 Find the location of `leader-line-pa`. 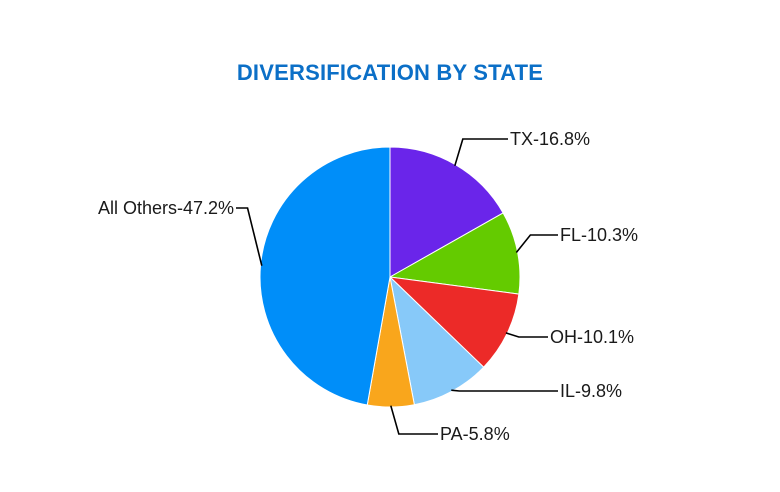

leader-line-pa is located at coordinates (414, 420).